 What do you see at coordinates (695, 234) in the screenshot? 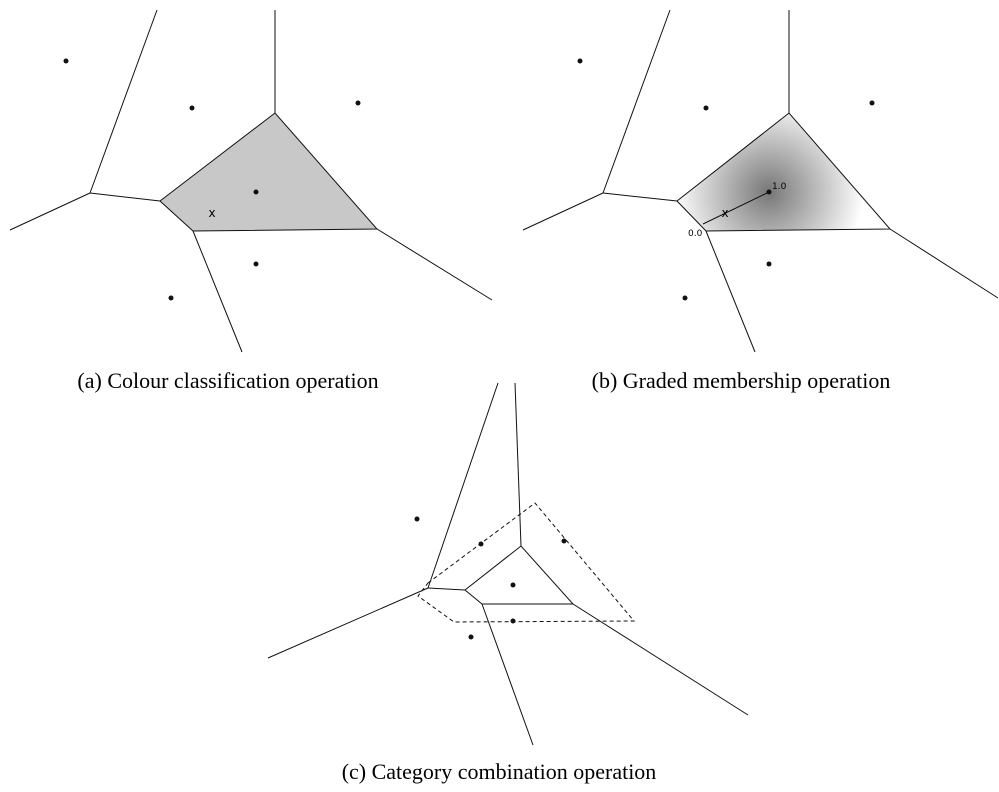
I see `scale-start: 0.0` at bounding box center [695, 234].